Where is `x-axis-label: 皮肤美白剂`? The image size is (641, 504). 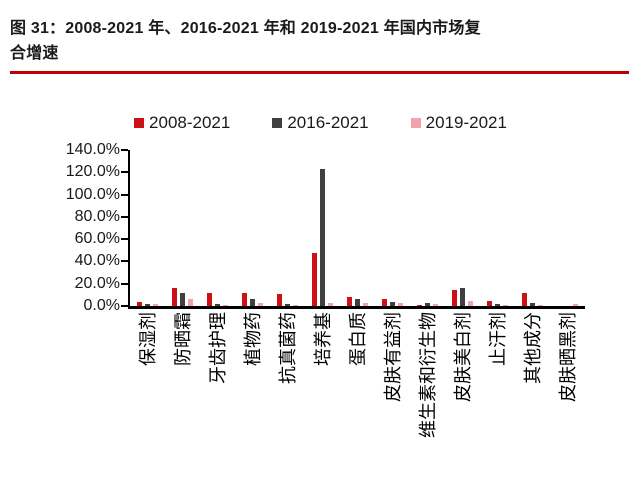 x-axis-label: 皮肤美白剂 is located at coordinates (462, 357).